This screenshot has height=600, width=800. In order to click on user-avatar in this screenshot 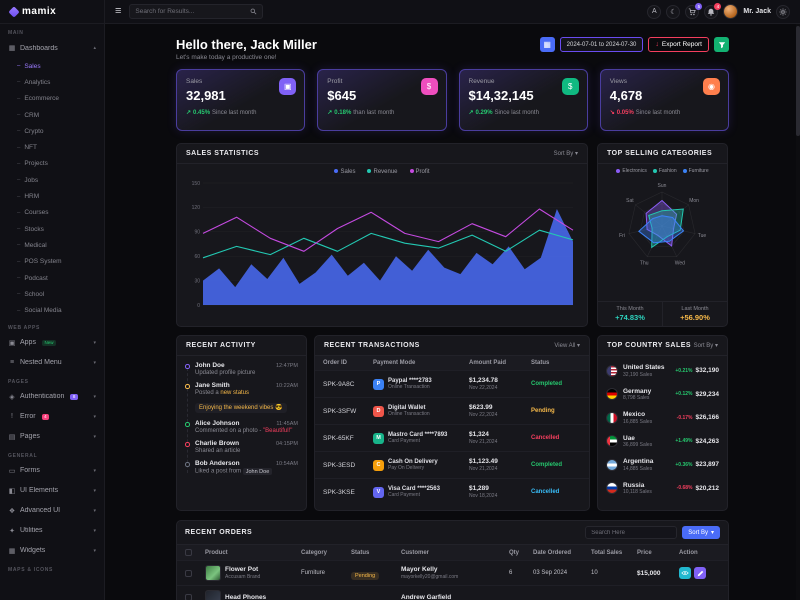, I will do `click(731, 11)`.